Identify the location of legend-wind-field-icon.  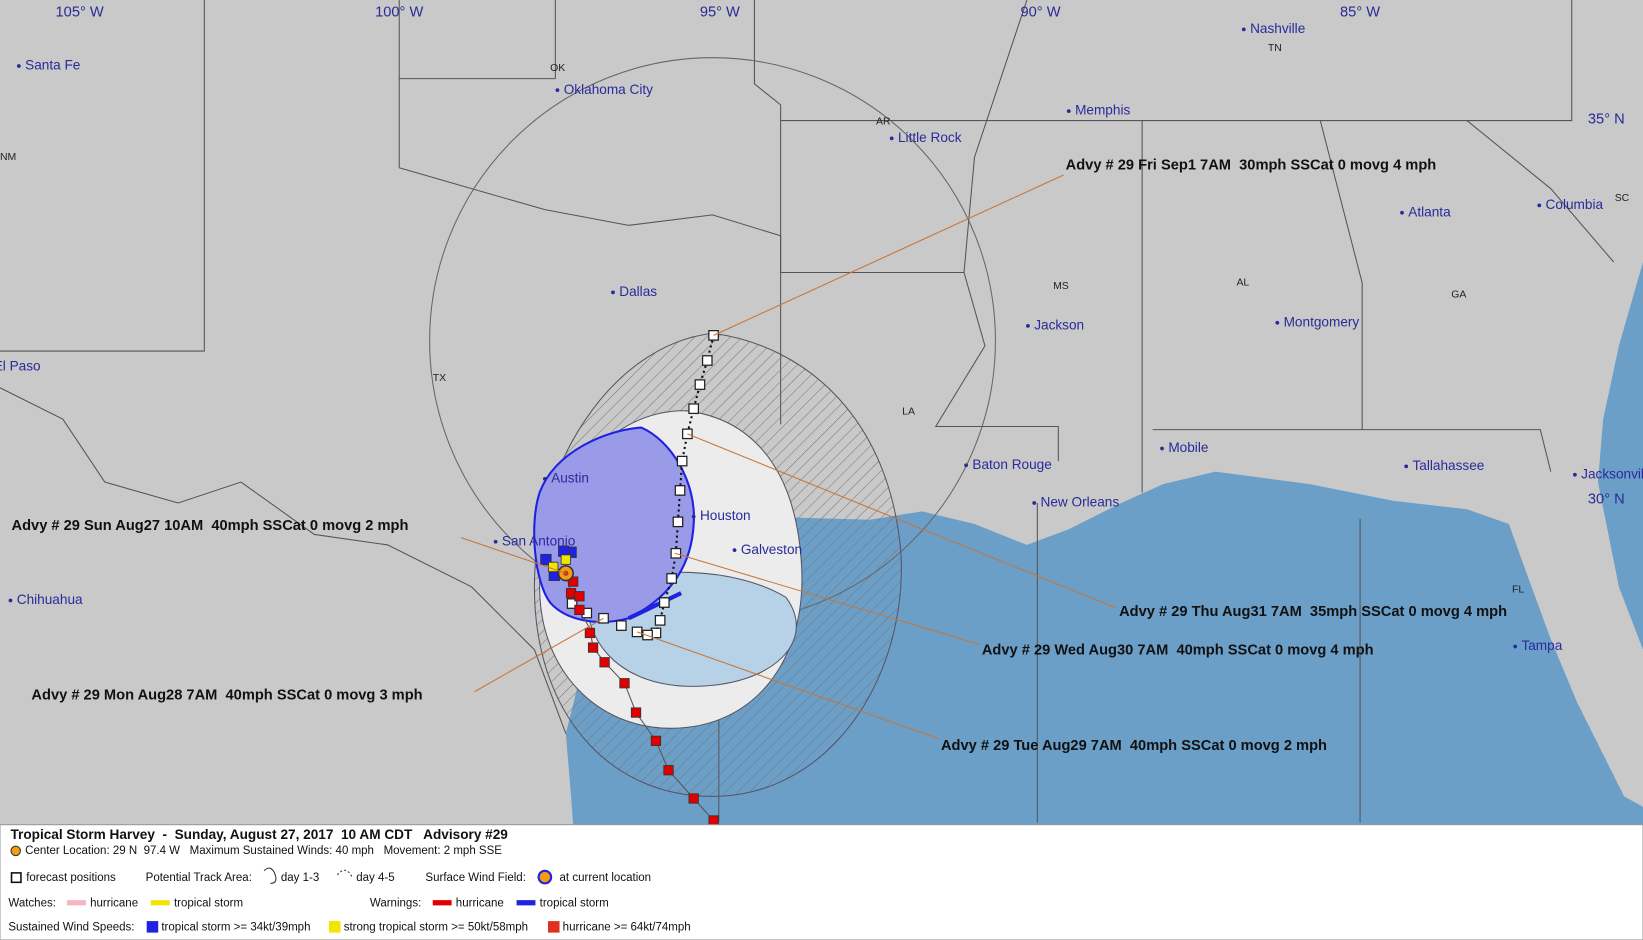
(545, 877).